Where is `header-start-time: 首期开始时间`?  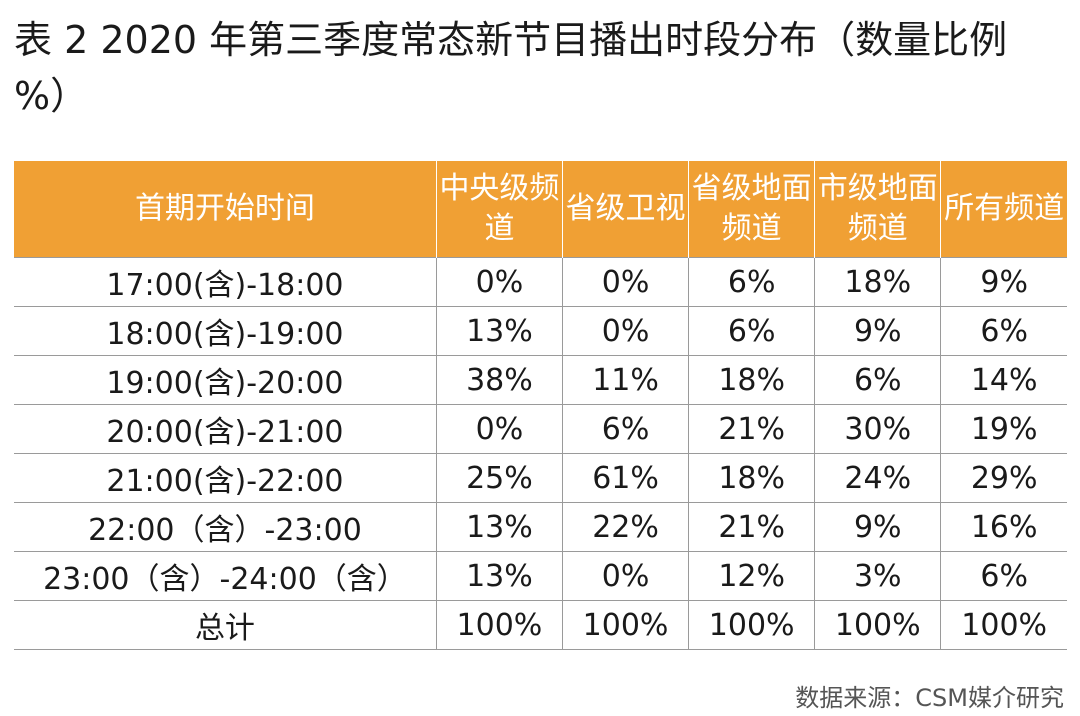 header-start-time: 首期开始时间 is located at coordinates (225, 209).